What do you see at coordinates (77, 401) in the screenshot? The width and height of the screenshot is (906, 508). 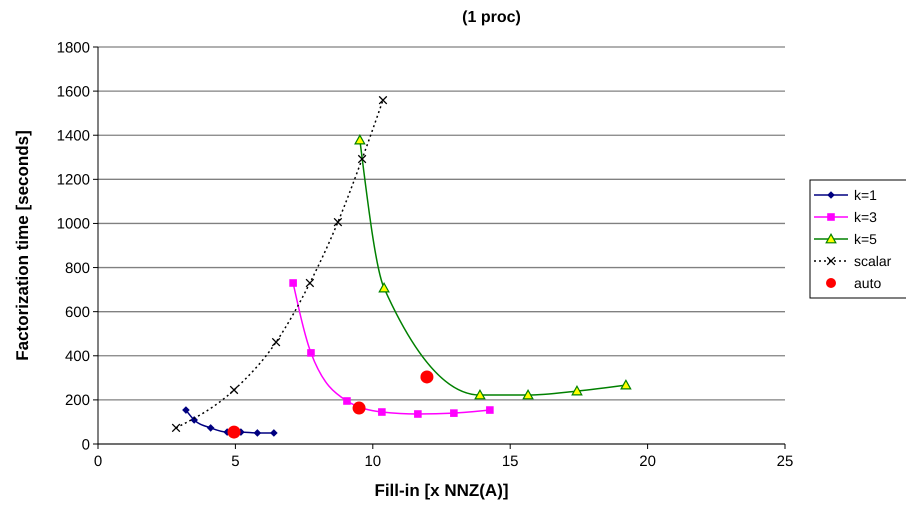 I see `y-tick-label: 200` at bounding box center [77, 401].